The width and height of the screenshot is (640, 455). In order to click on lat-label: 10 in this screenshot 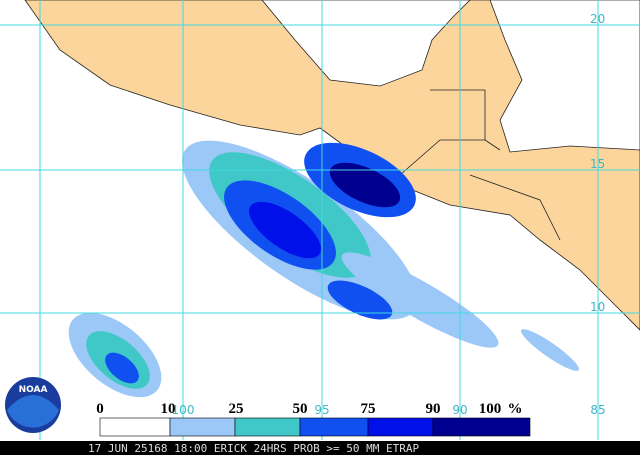, I will do `click(597, 307)`.